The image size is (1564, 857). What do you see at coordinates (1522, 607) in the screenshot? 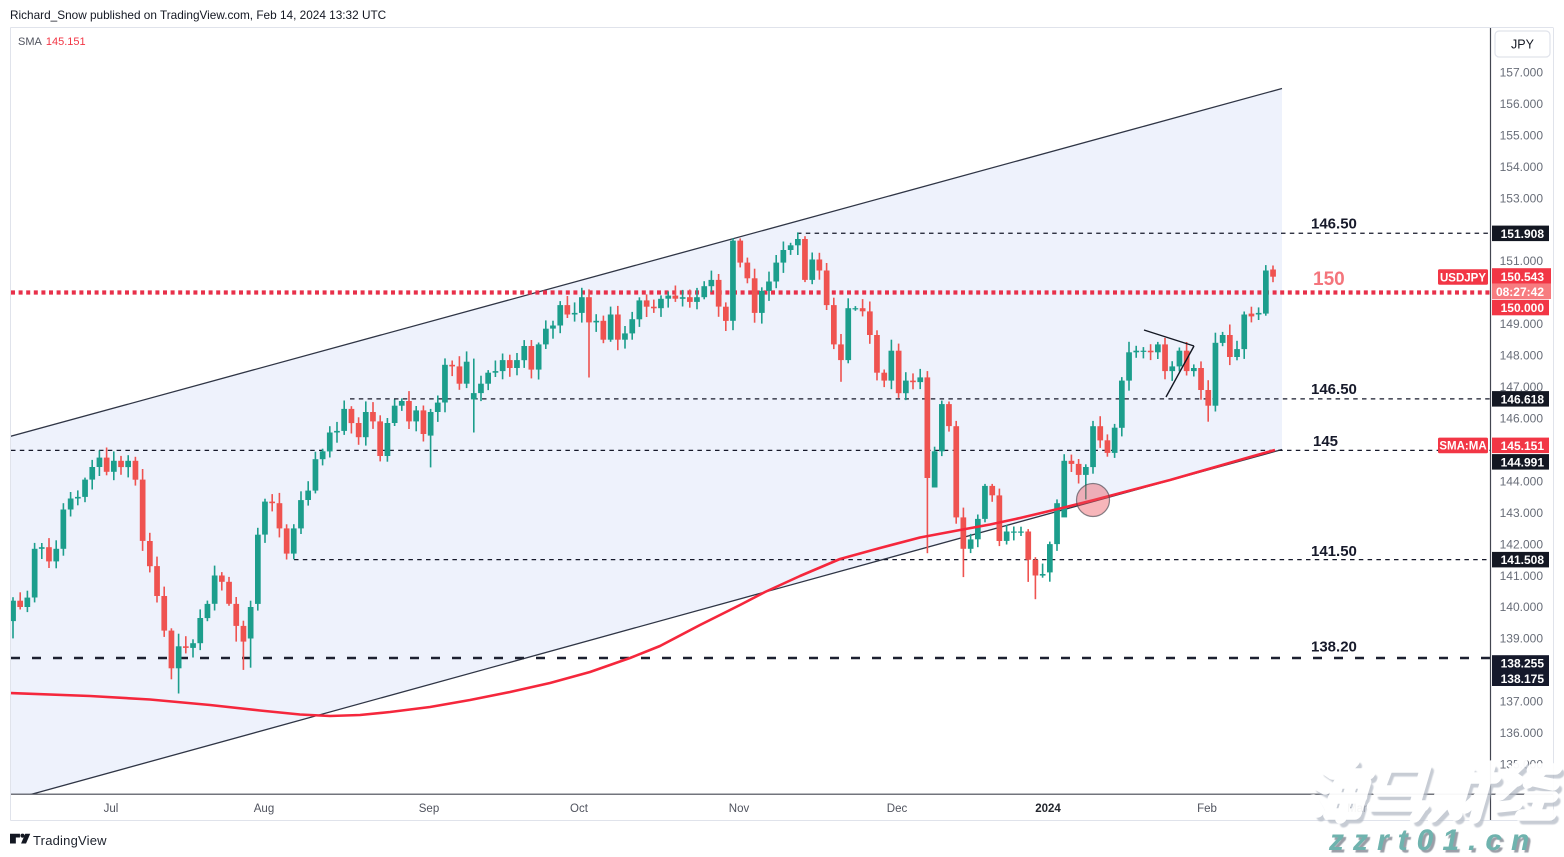
I see `svg-text: 140.000` at bounding box center [1522, 607].